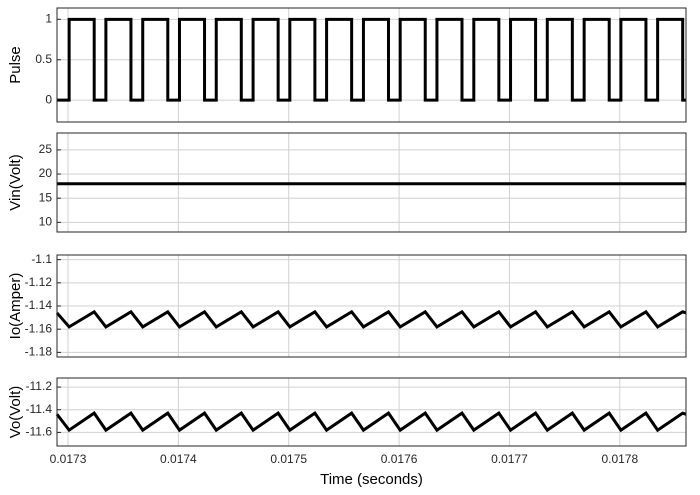 The image size is (700, 495). I want to click on y-tick-label: 15, so click(46, 197).